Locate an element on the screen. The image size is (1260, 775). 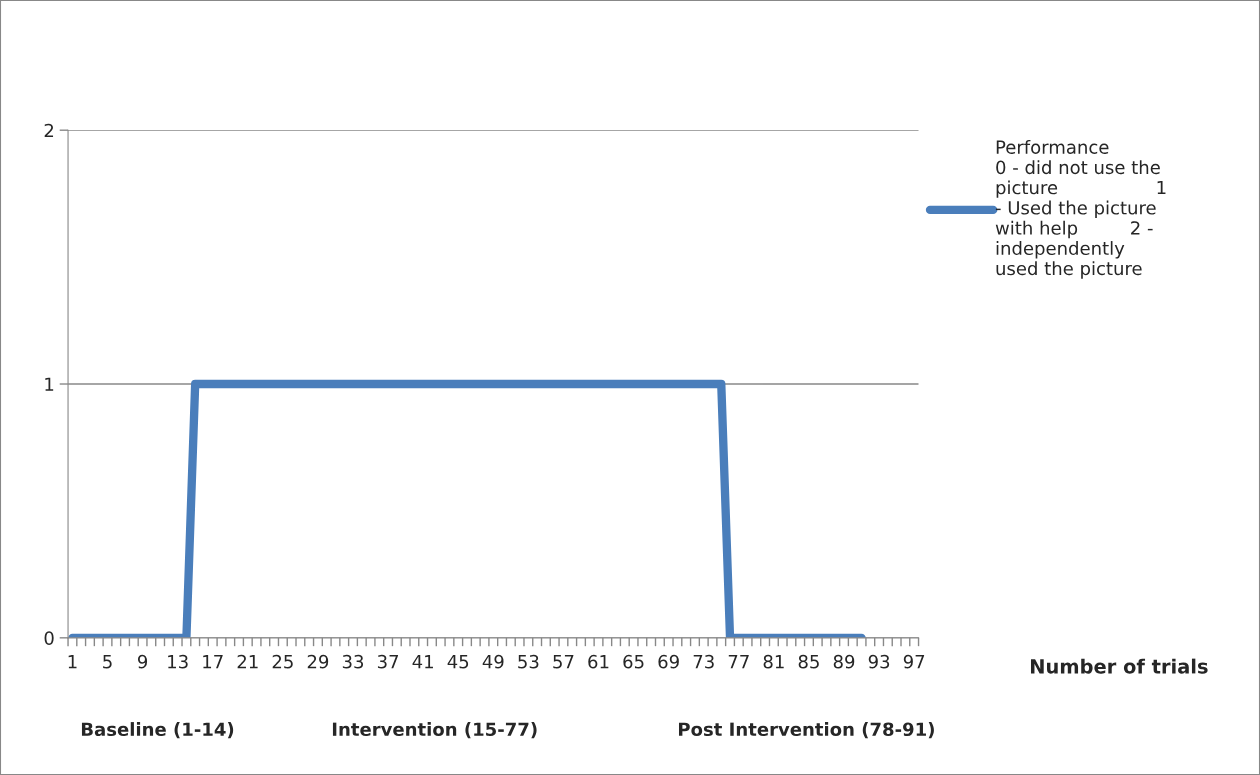
x-tick-label: 5 is located at coordinates (107, 662).